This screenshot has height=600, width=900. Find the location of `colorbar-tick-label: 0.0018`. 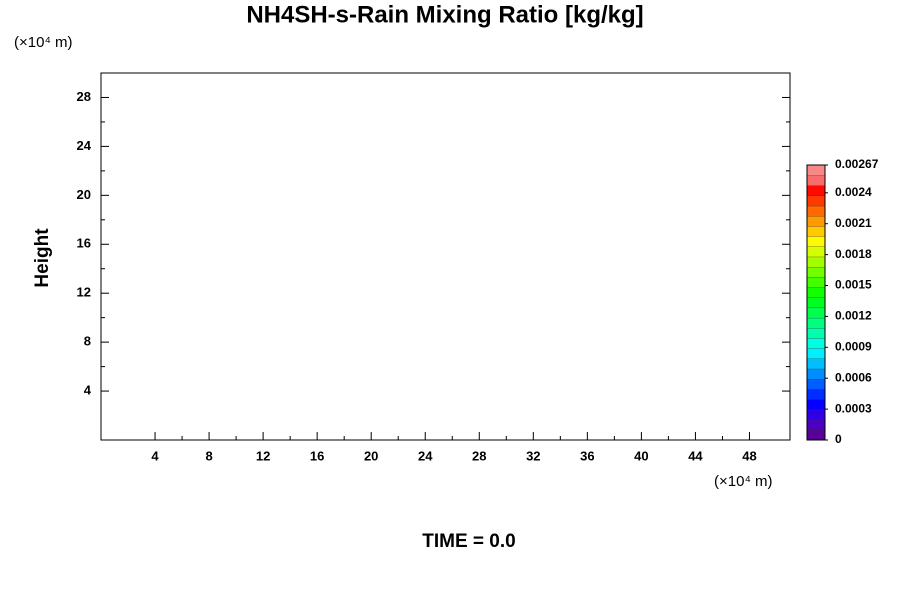

colorbar-tick-label: 0.0018 is located at coordinates (853, 254).